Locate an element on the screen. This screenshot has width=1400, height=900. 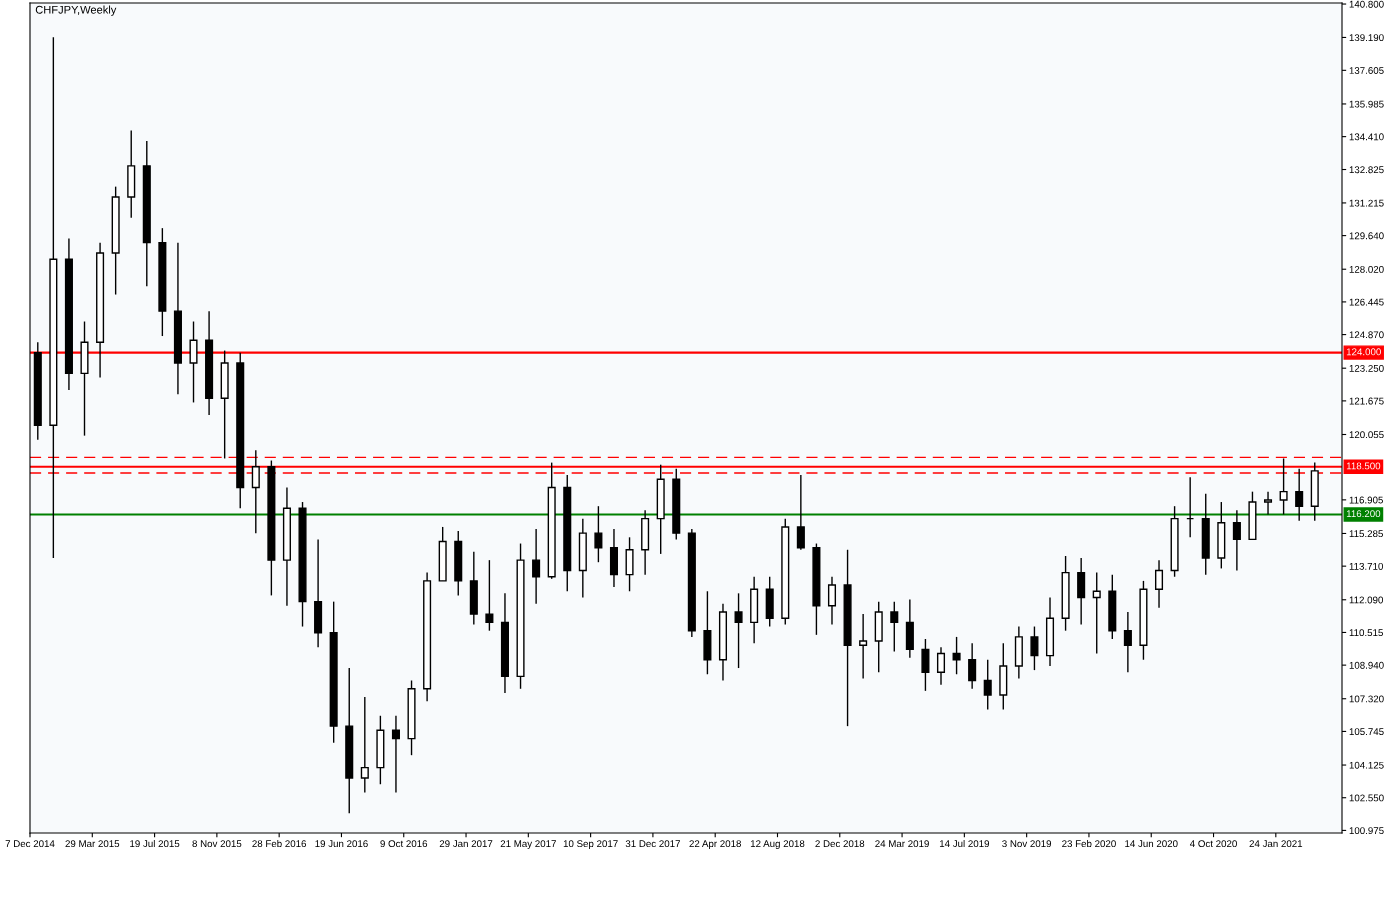
y-tick-label: 139.190 is located at coordinates (1366, 38).